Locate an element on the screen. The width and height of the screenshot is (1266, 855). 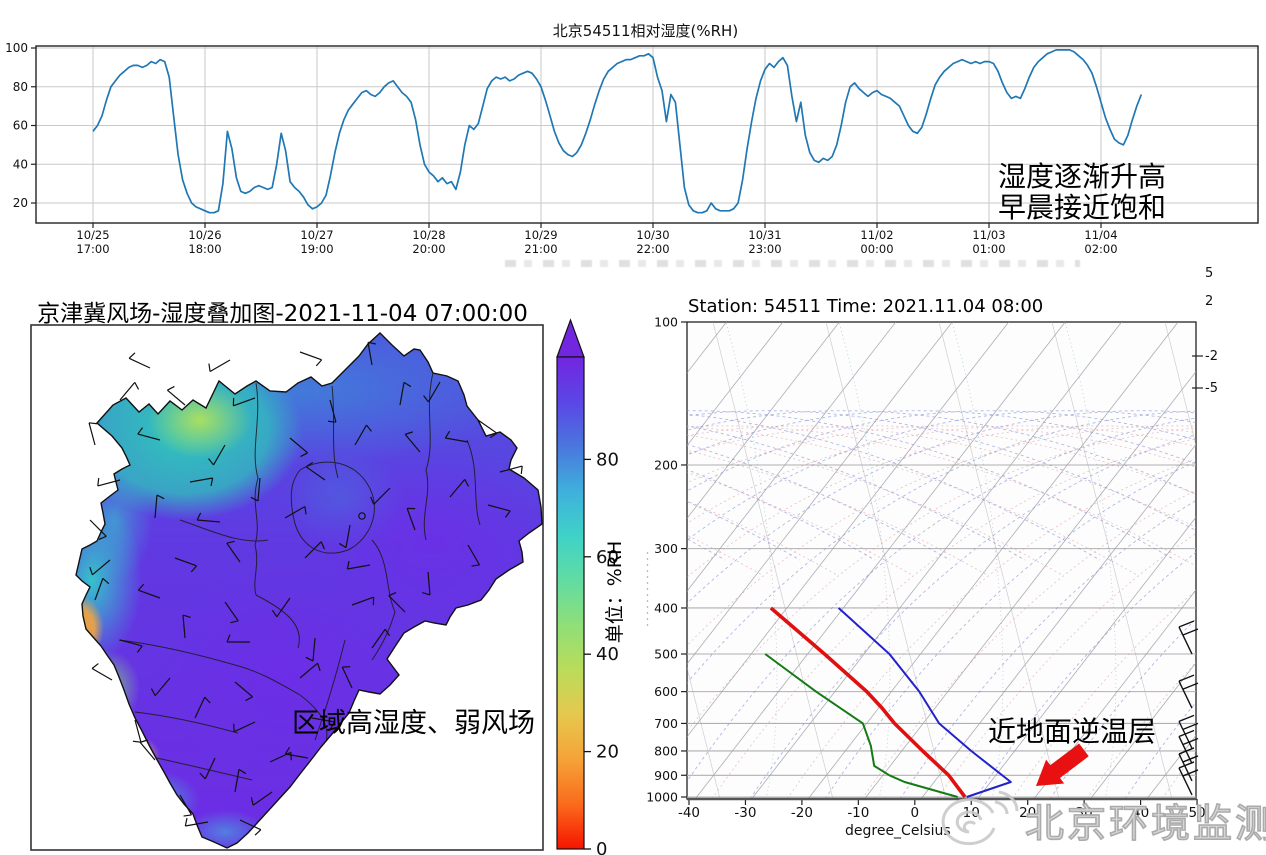
svg-text: 18:00 is located at coordinates (204, 249).